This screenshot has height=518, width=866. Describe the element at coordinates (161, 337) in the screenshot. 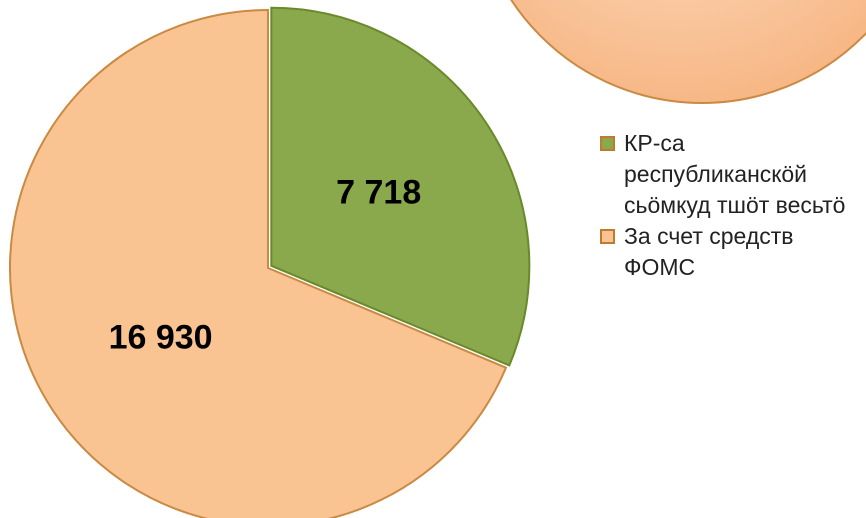

I see `value-label: 16 930` at that location.